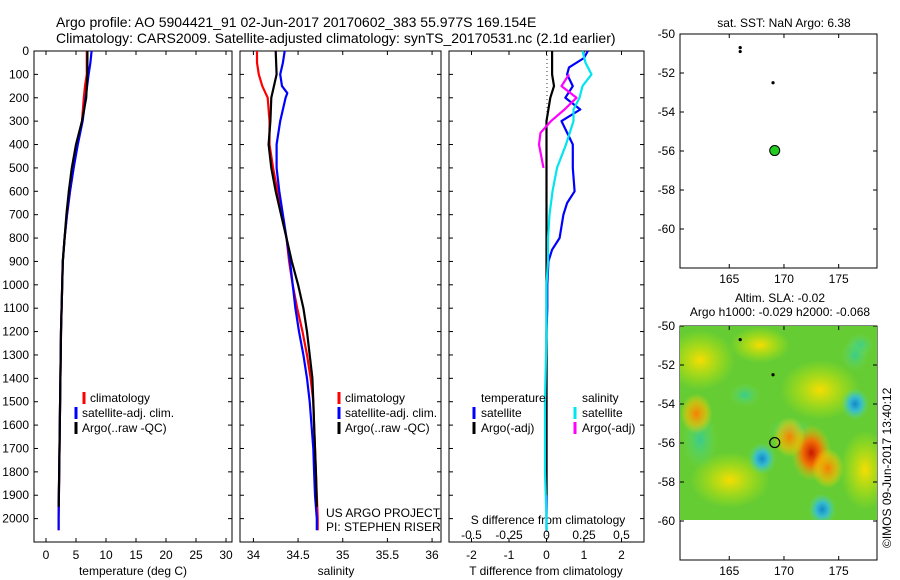 The image size is (900, 580). What do you see at coordinates (133, 571) in the screenshot?
I see `temperature-xlabel: temperature (deg C)` at bounding box center [133, 571].